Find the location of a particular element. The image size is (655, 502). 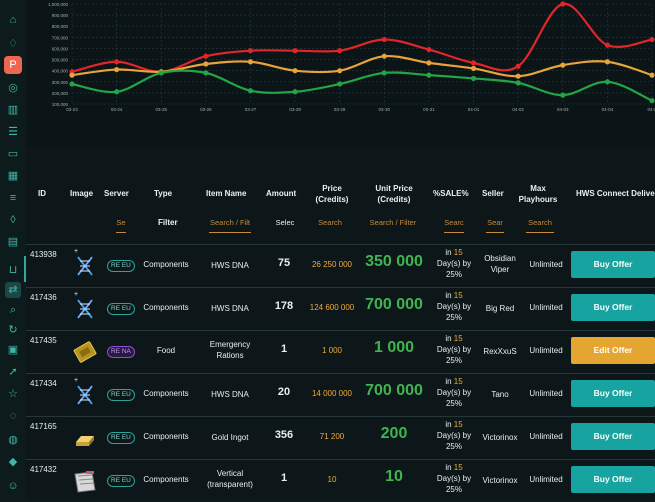

cube-icon: ▣ is located at coordinates (13, 350).